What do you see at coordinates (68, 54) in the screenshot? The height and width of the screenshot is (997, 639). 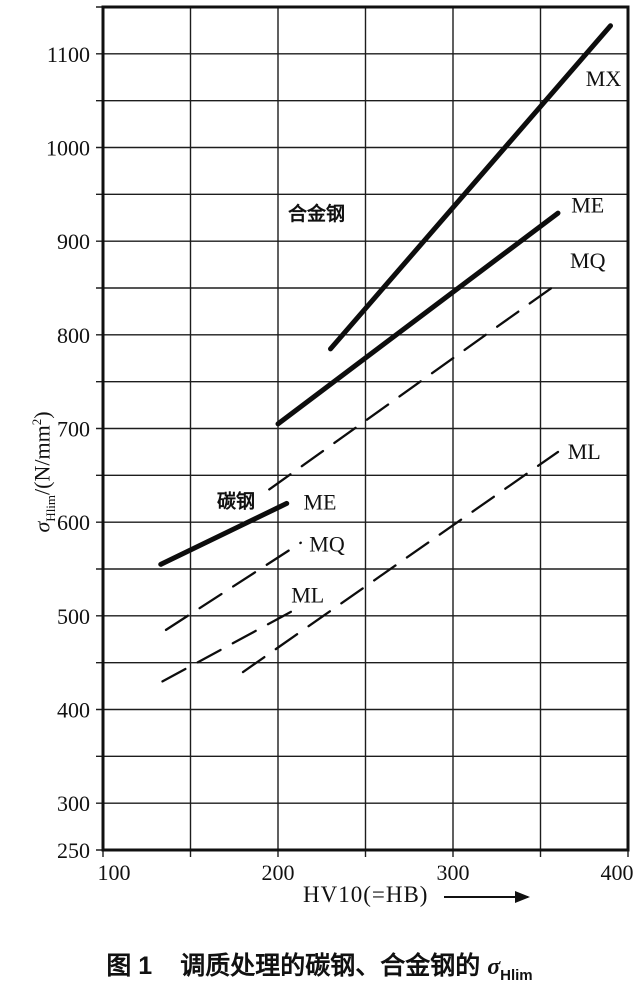 I see `y-tick-label-1100: 1100` at bounding box center [68, 54].